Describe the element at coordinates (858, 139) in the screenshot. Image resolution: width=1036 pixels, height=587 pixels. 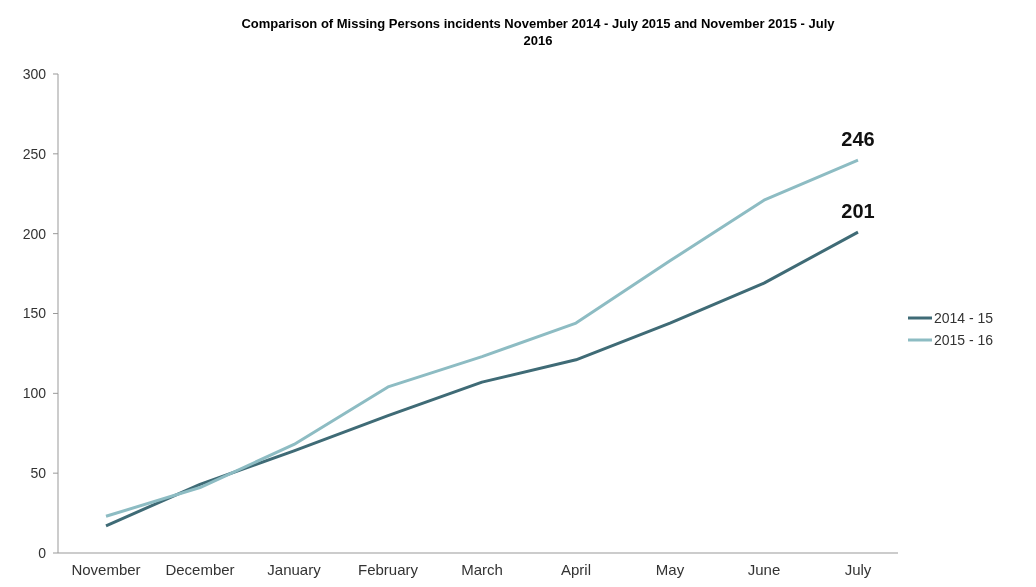
I see `data-label: 246` at that location.